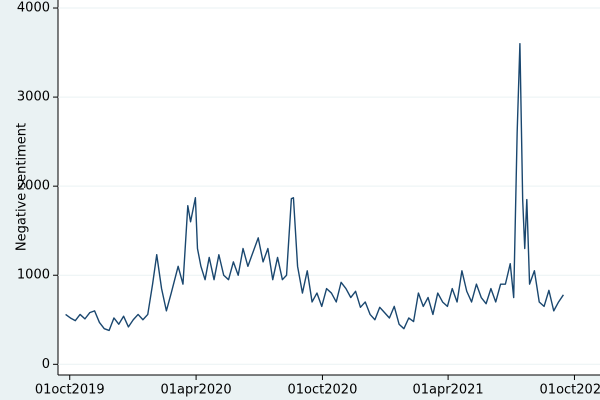 This screenshot has height=400, width=600. I want to click on y-axis-label: Negative sentiment, so click(22, 187).